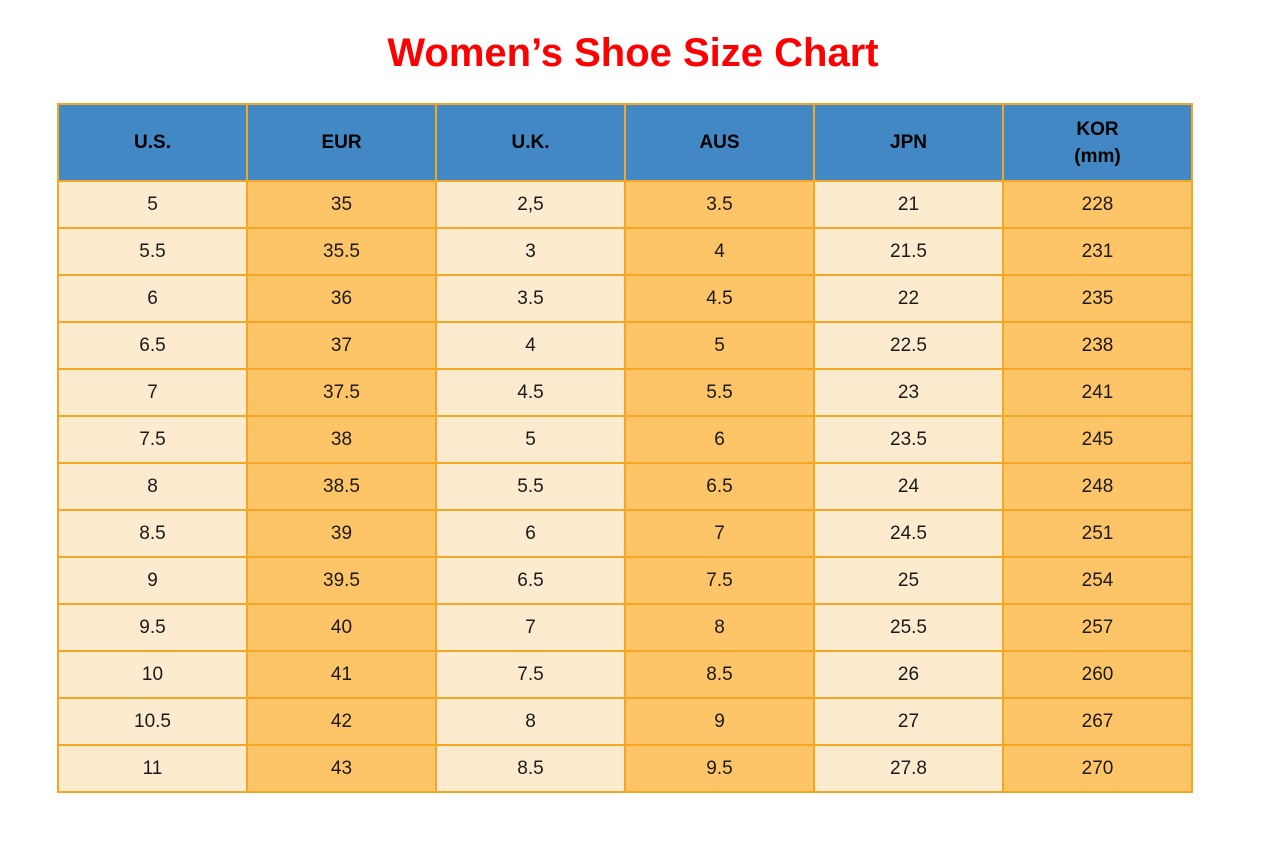 Image resolution: width=1266 pixels, height=841 pixels. Describe the element at coordinates (1097, 580) in the screenshot. I see `table-cell: 254` at that location.